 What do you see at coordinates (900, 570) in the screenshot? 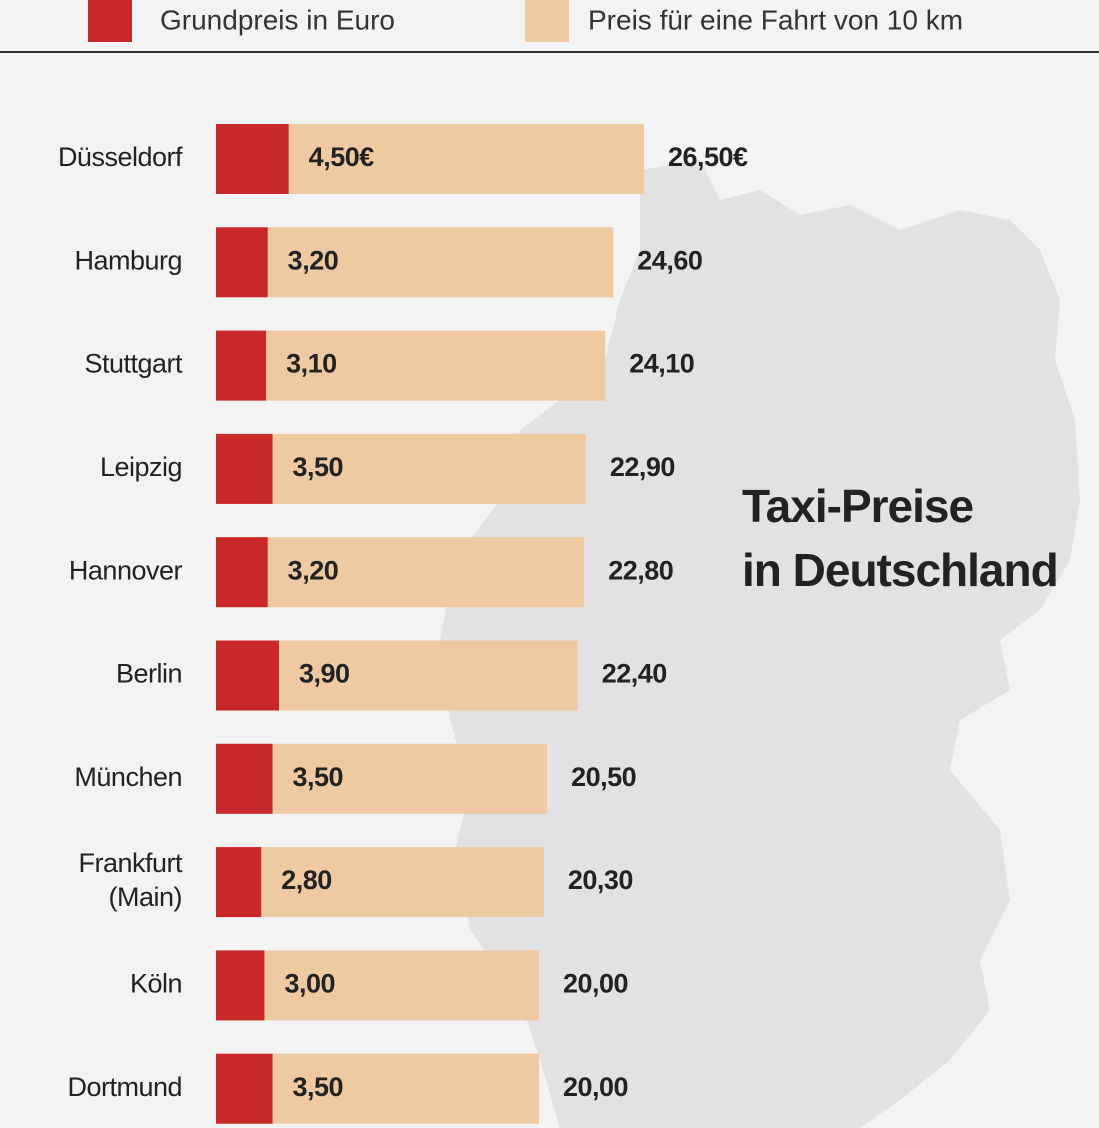
I see `chart-title: in Deutschland` at bounding box center [900, 570].